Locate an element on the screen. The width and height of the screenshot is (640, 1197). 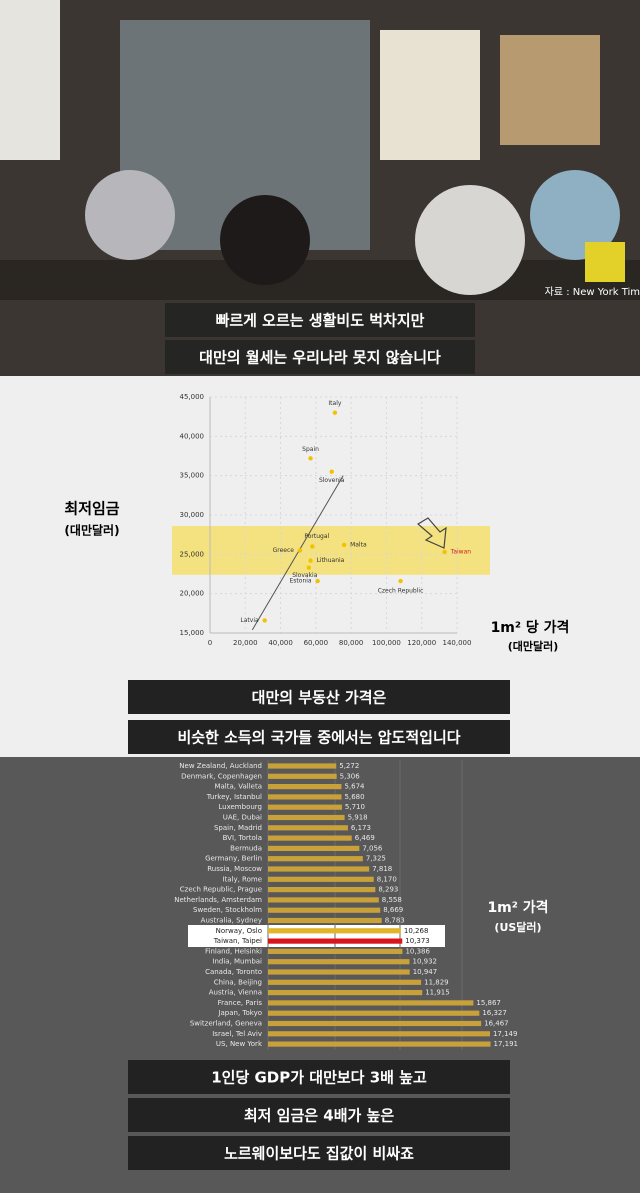
y-tick-label: UAE, Dubai is located at coordinates (242, 818).